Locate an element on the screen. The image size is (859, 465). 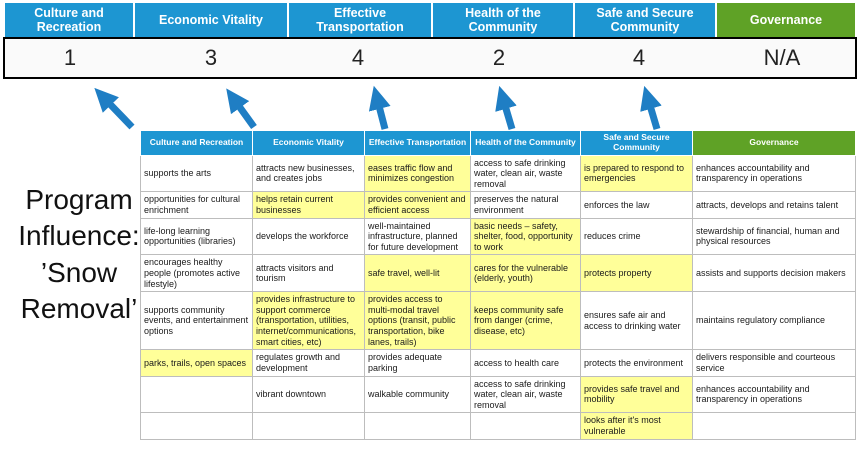
score-effective-transportation: 4 is located at coordinates (358, 57).